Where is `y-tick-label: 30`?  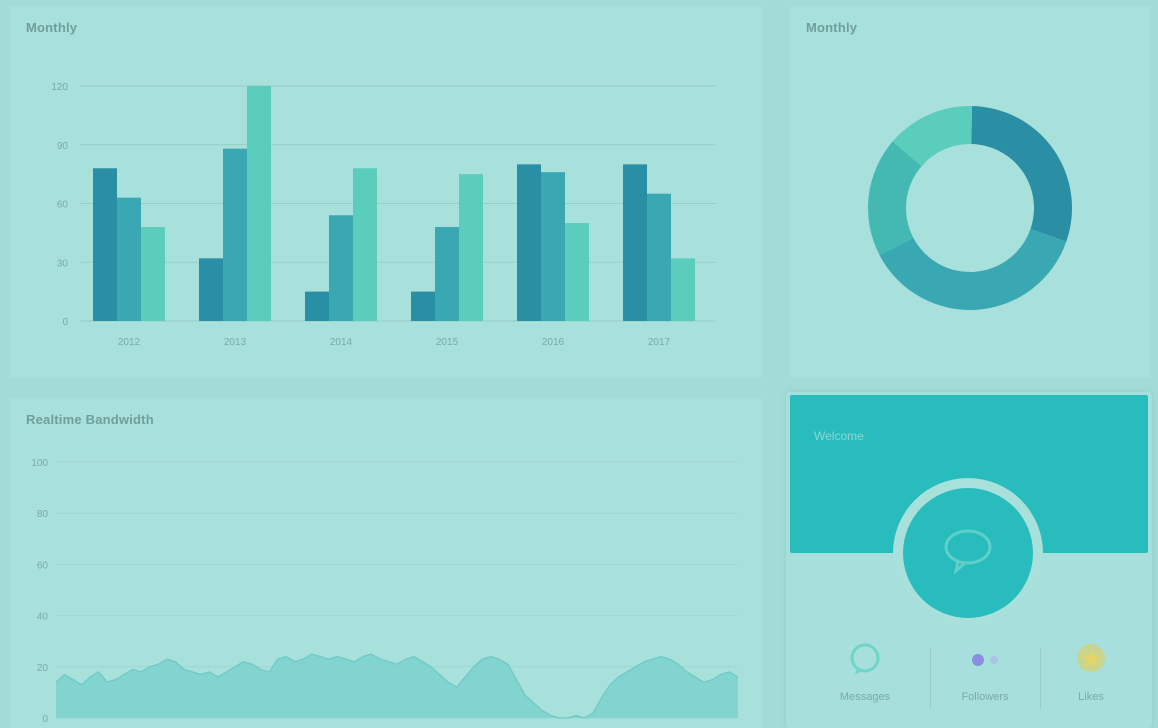 y-tick-label: 30 is located at coordinates (63, 263).